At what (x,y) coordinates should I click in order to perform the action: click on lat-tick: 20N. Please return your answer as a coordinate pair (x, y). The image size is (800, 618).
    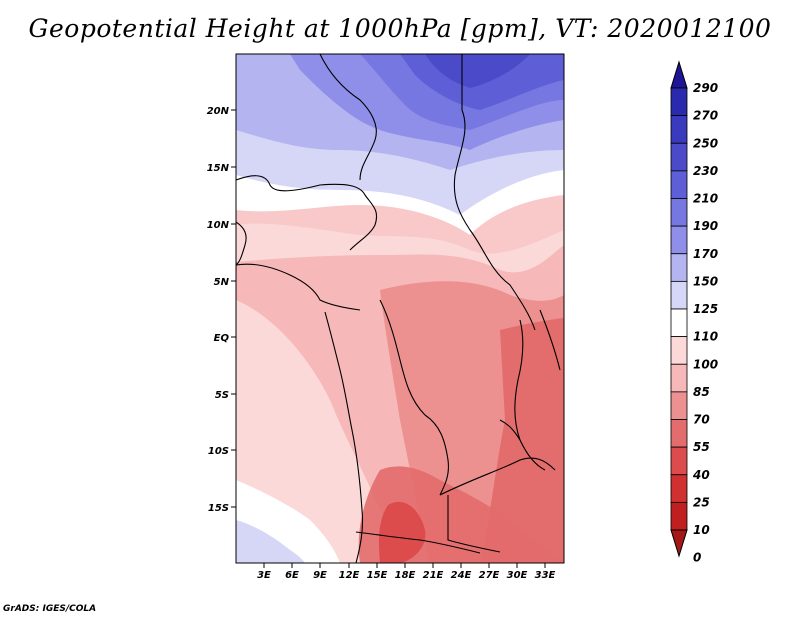
    Looking at the image, I should click on (221, 111).